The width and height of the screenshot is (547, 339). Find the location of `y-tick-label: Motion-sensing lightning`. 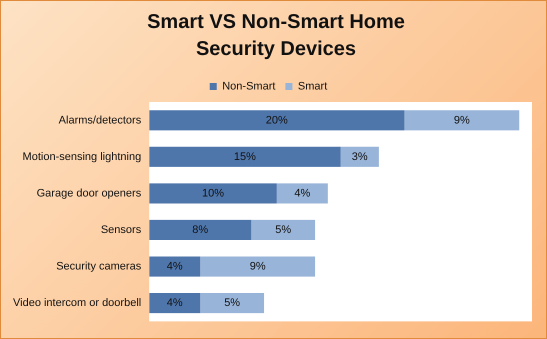

y-tick-label: Motion-sensing lightning is located at coordinates (82, 156).